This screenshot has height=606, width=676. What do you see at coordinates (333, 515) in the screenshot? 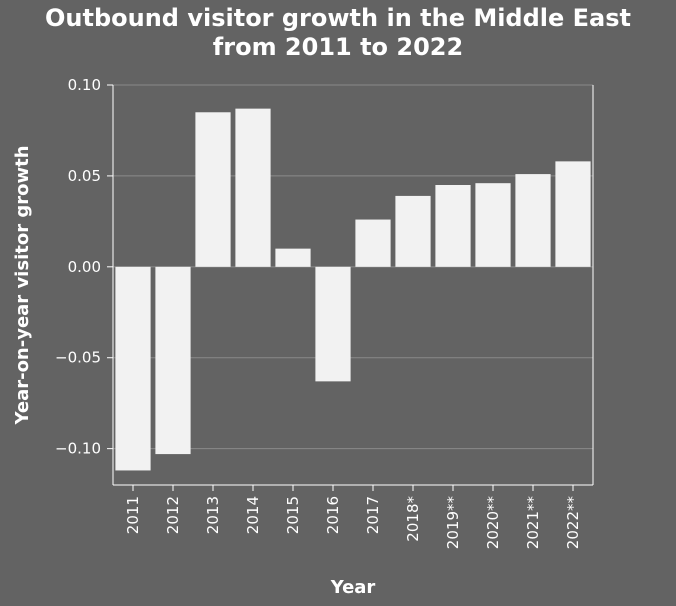
I see `x-tick-label: 2016` at bounding box center [333, 515].